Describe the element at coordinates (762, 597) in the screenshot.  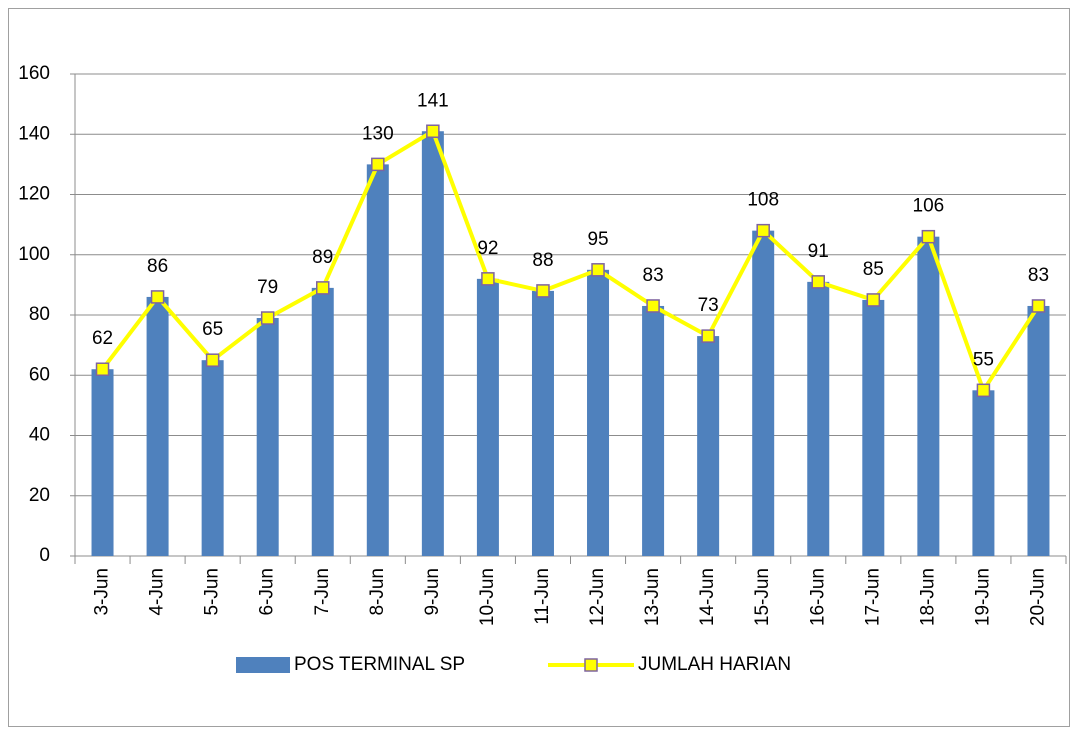
I see `x-tick-label: 15-Jun` at that location.